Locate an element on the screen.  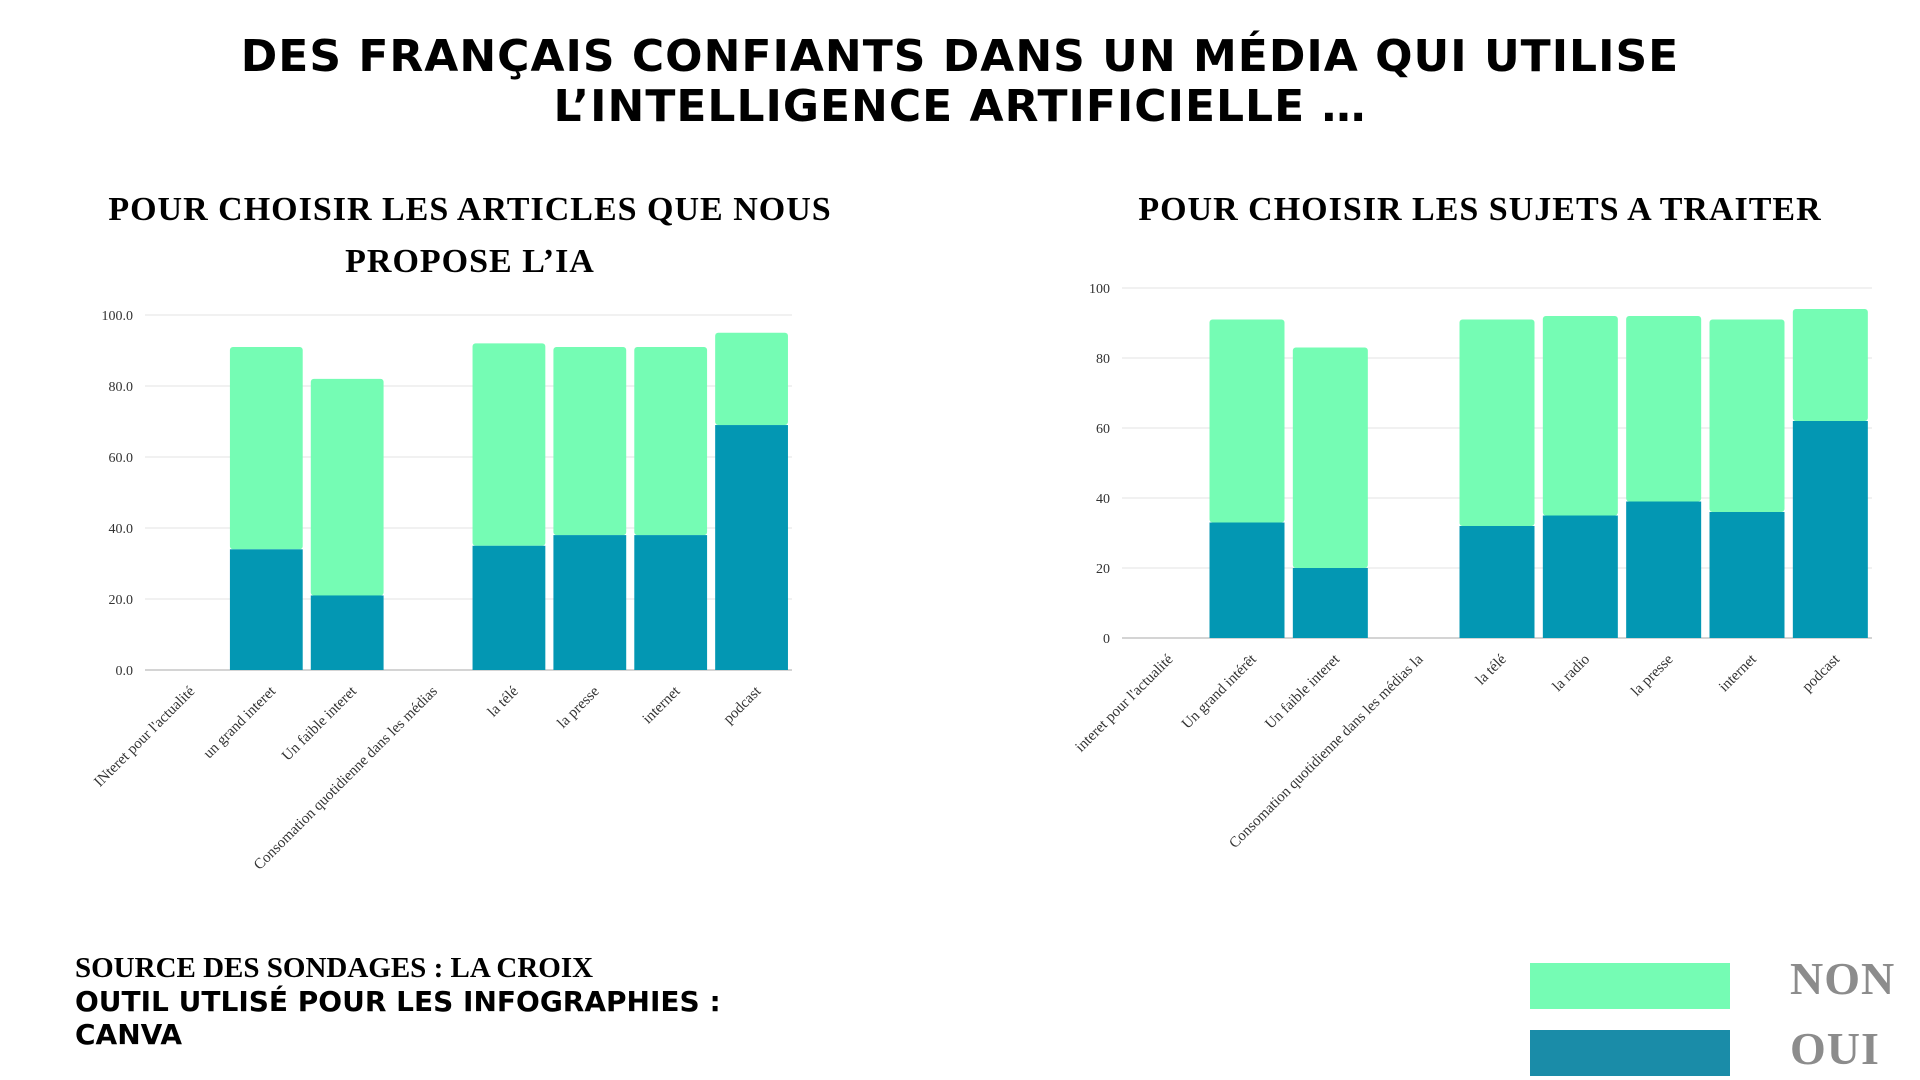
x-category-label: Un grand intérêt is located at coordinates (1219, 691).